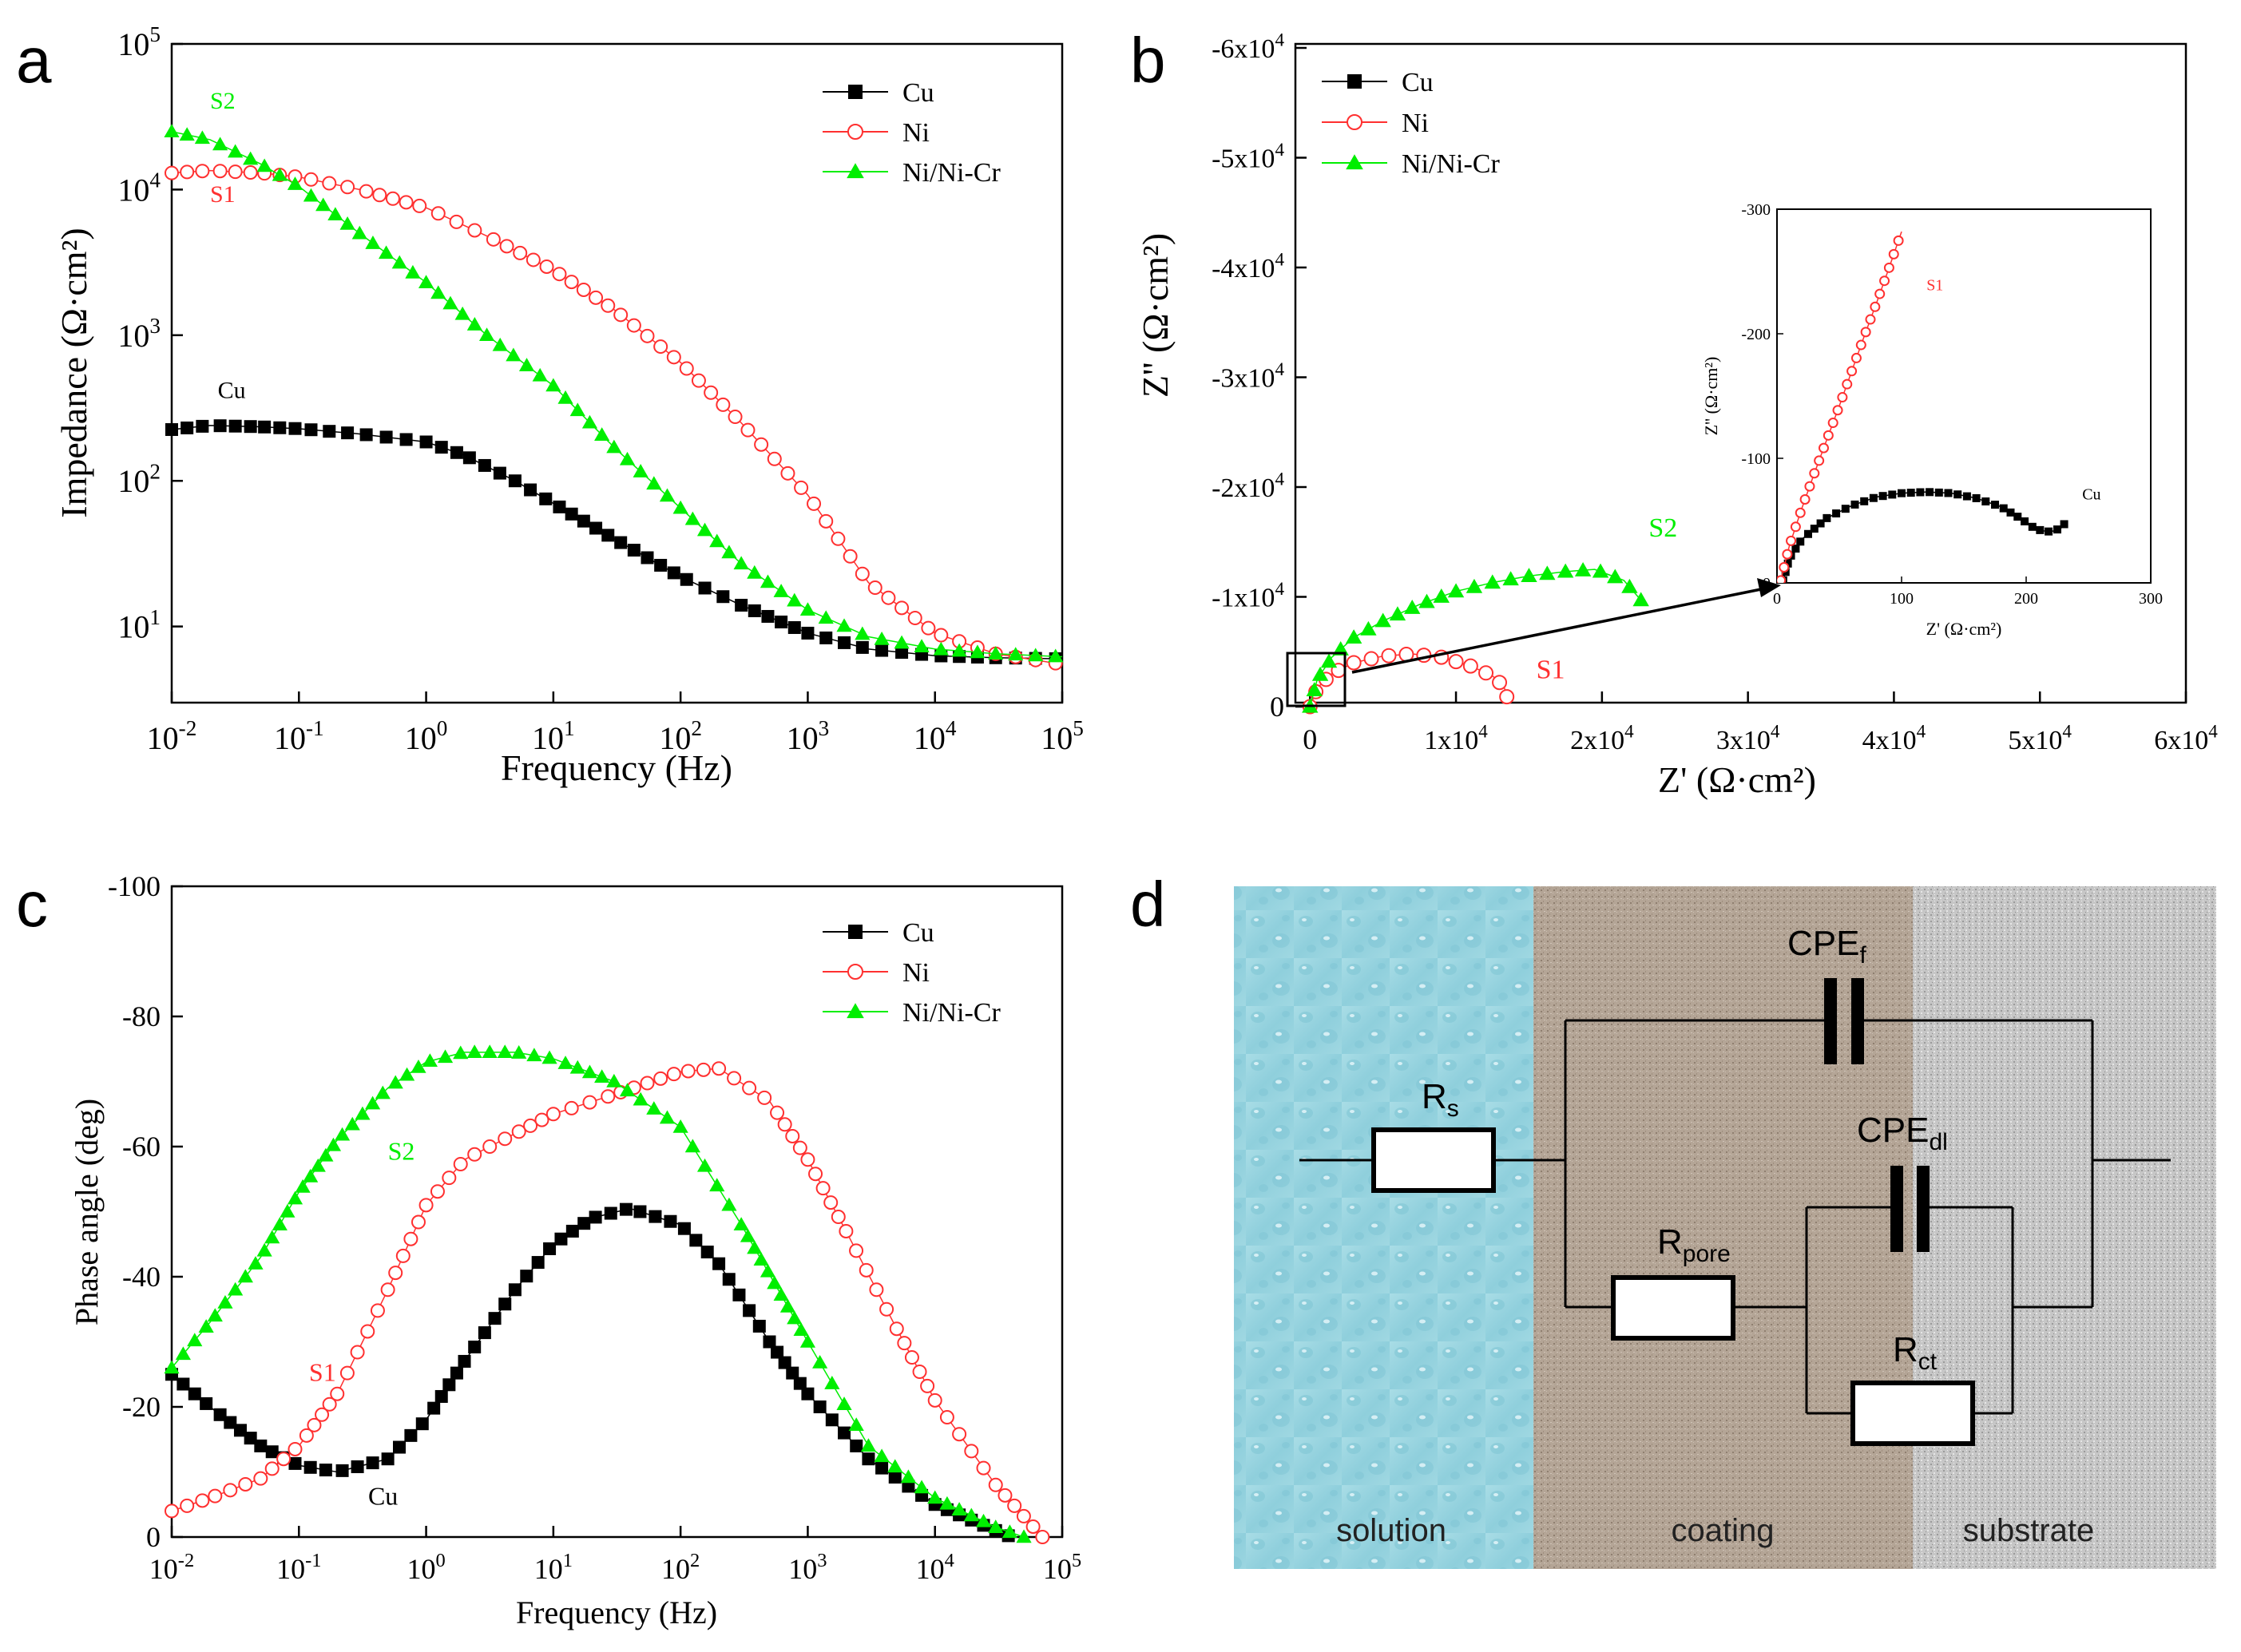  What do you see at coordinates (1769, 587) in the screenshot?
I see `zoom-arrowhead` at bounding box center [1769, 587].